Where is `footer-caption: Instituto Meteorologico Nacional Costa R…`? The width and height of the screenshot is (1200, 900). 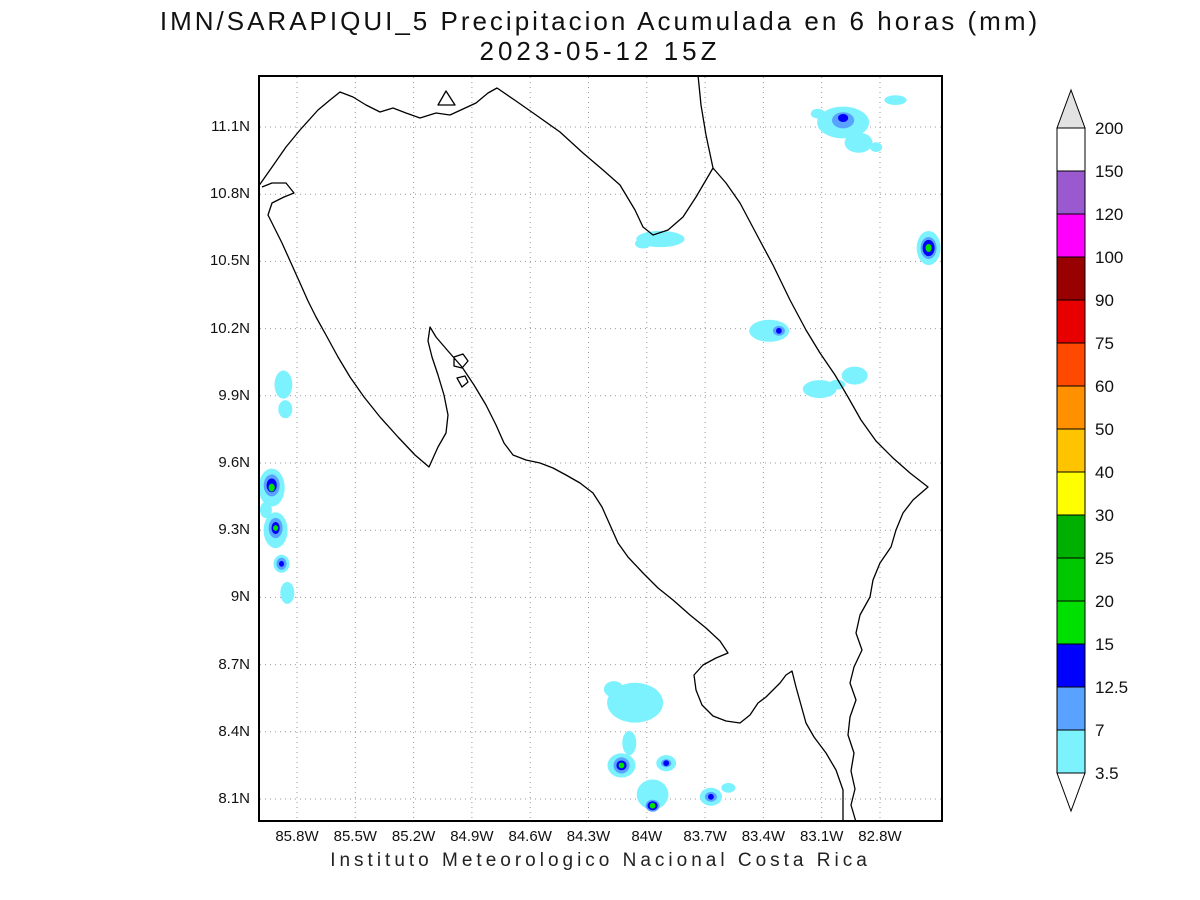 footer-caption: Instituto Meteorologico Nacional Costa R… is located at coordinates (600, 860).